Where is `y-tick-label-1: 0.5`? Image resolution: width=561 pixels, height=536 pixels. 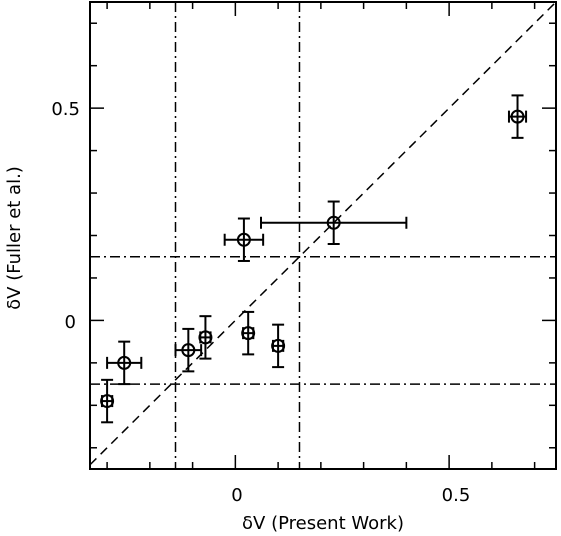
y-tick-label-1: 0.5 is located at coordinates (65, 109).